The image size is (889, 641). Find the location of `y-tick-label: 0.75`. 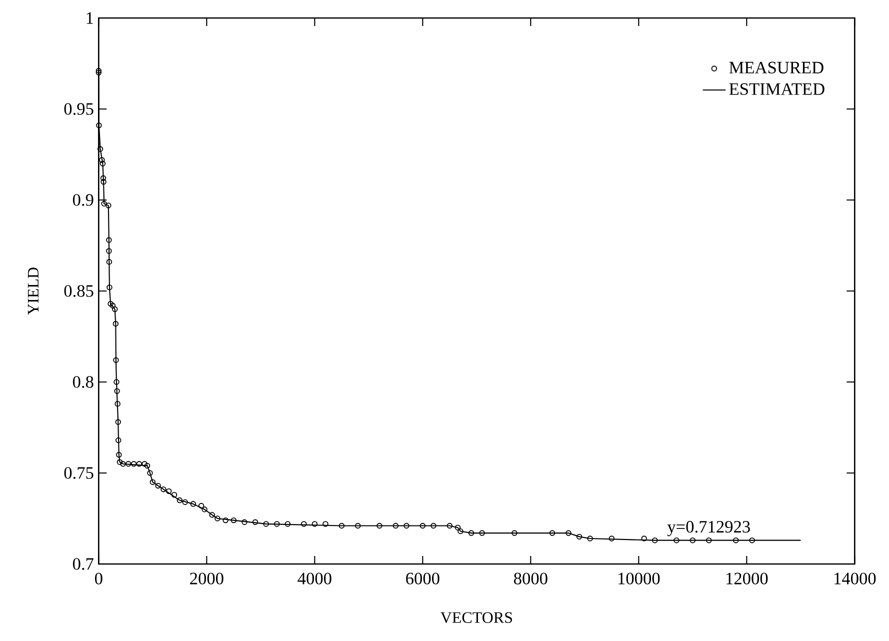

y-tick-label: 0.75 is located at coordinates (79, 473).